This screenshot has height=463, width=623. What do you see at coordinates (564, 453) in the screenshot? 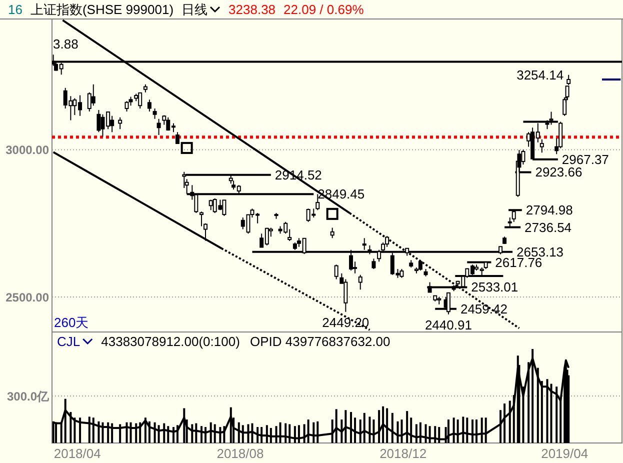
I see `x-tick-label: 2019/04` at bounding box center [564, 453].